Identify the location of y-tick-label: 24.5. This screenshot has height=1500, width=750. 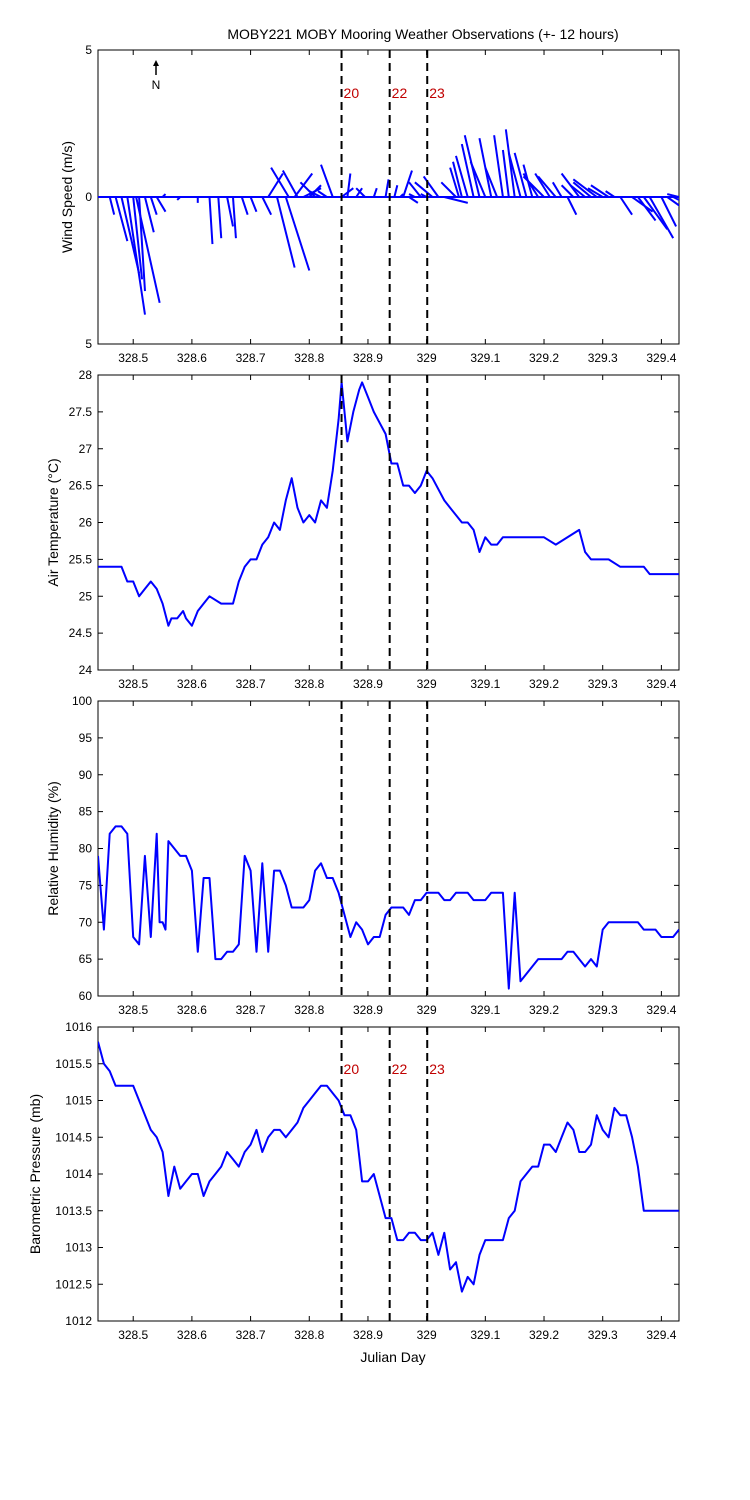
(81, 633).